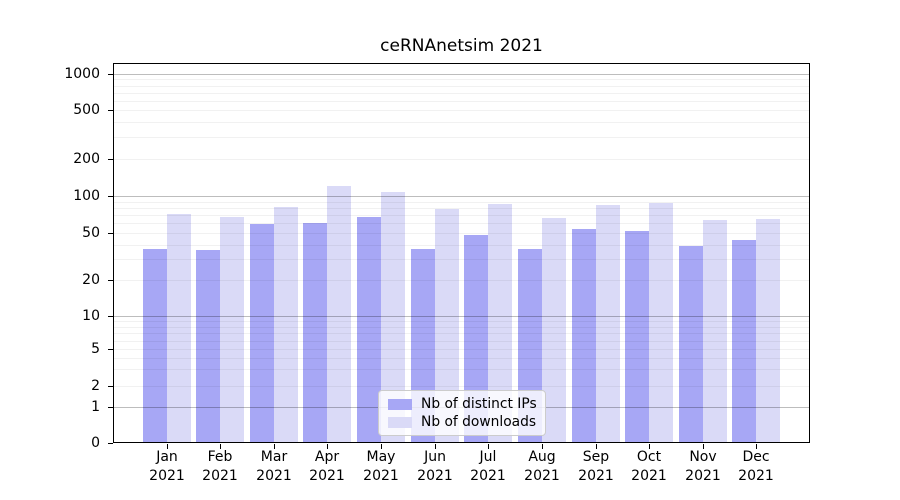 The image size is (900, 500). What do you see at coordinates (327, 446) in the screenshot?
I see `x-tick-mark-apr` at bounding box center [327, 446].